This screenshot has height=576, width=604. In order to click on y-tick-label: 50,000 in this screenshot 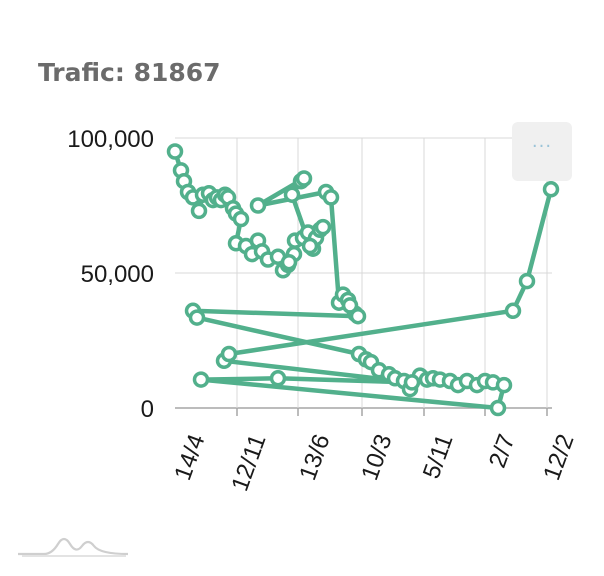, I will do `click(117, 274)`.